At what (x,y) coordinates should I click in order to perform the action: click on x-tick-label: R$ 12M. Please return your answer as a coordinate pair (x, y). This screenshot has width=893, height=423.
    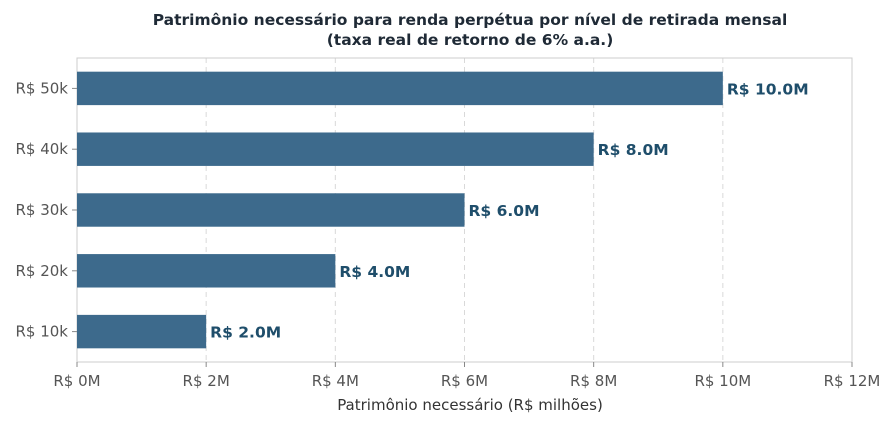
    Looking at the image, I should click on (852, 381).